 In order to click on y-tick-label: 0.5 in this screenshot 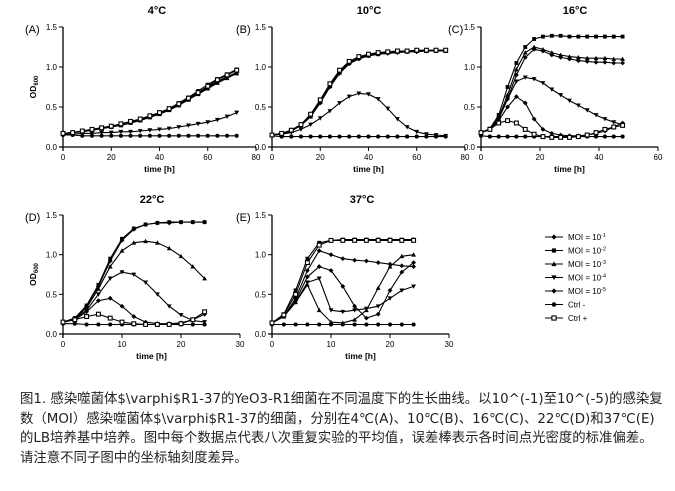, I will do `click(261, 107)`.